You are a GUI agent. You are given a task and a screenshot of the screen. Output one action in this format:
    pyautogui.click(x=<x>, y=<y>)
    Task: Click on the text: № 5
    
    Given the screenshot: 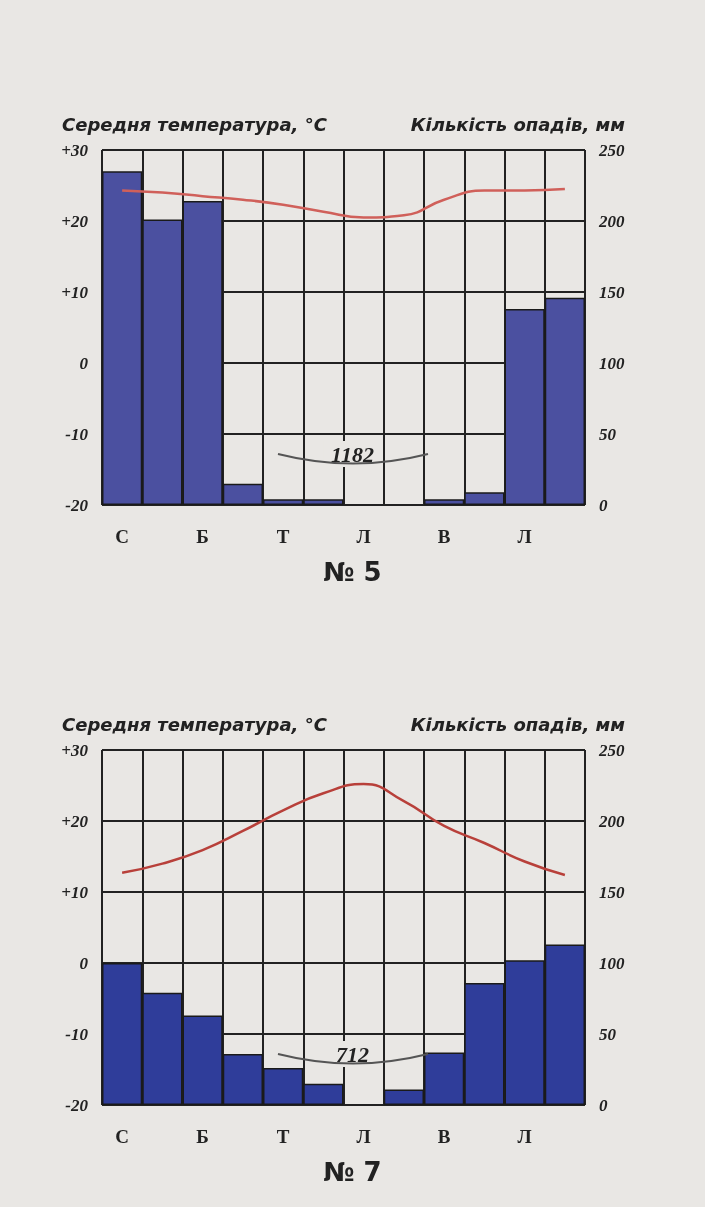 What is the action you would take?
    pyautogui.click(x=352, y=572)
    